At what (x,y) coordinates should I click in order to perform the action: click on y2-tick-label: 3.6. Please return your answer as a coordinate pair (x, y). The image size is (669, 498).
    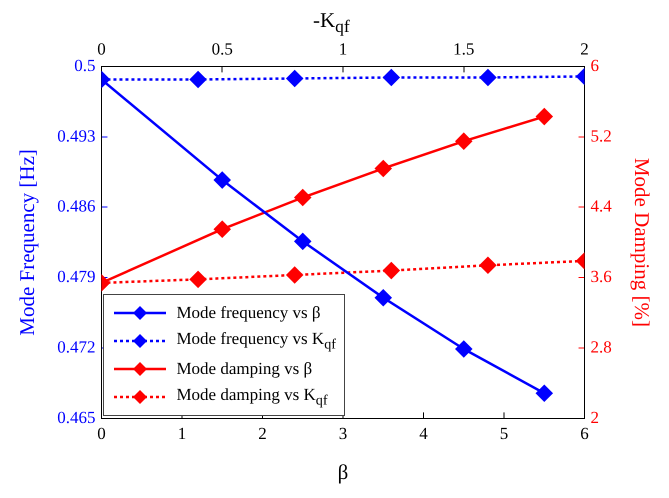
    Looking at the image, I should click on (601, 276).